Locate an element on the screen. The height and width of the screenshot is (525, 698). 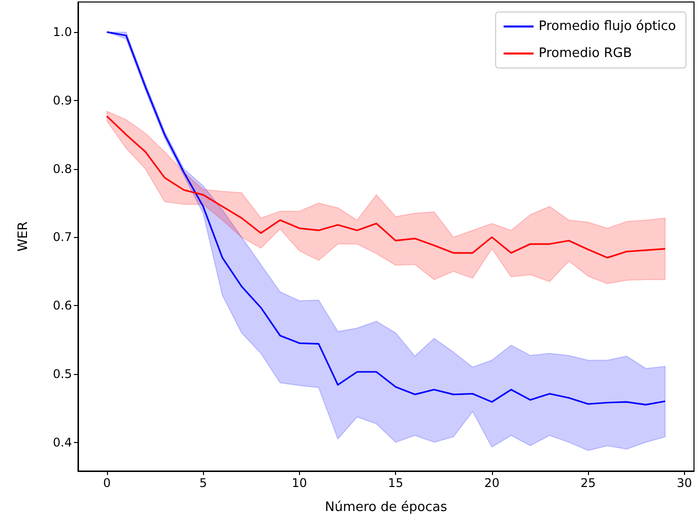
x-tick-label: 30 is located at coordinates (684, 483).